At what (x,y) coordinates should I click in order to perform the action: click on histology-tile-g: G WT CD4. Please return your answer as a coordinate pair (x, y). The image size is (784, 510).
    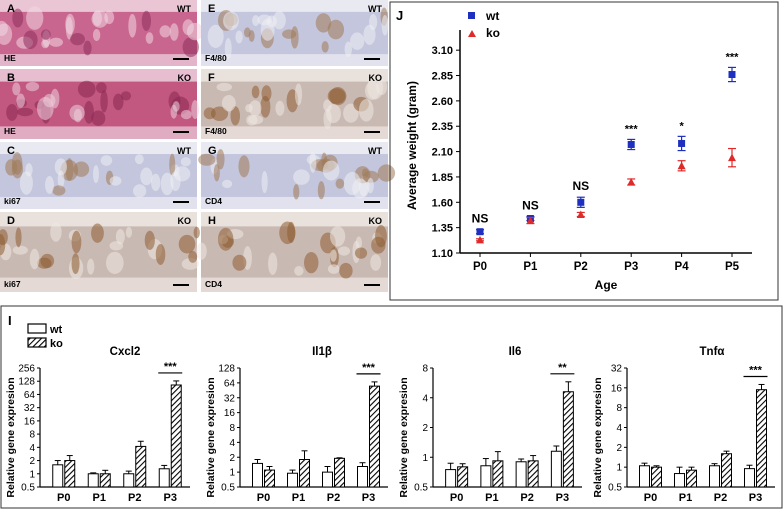
    Looking at the image, I should click on (297, 175).